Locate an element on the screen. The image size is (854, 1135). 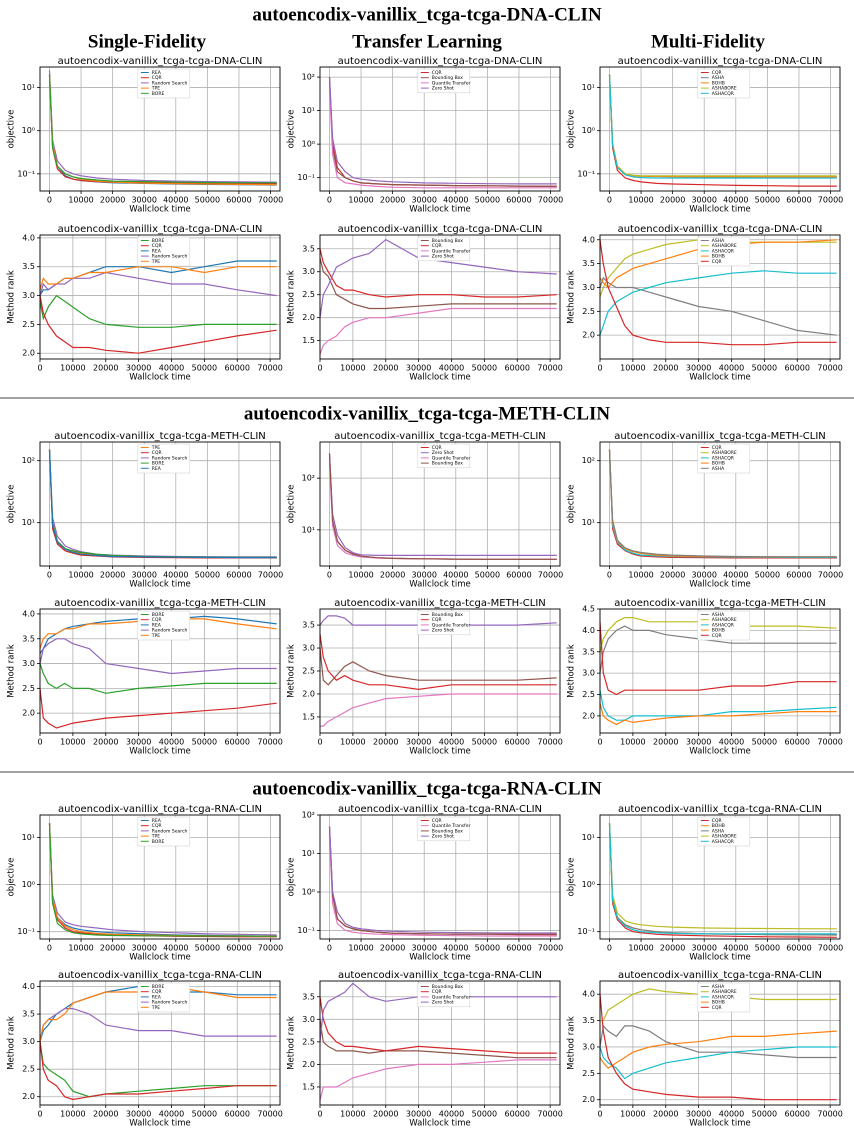
y-tick-label: 1.5 is located at coordinates (308, 1086).